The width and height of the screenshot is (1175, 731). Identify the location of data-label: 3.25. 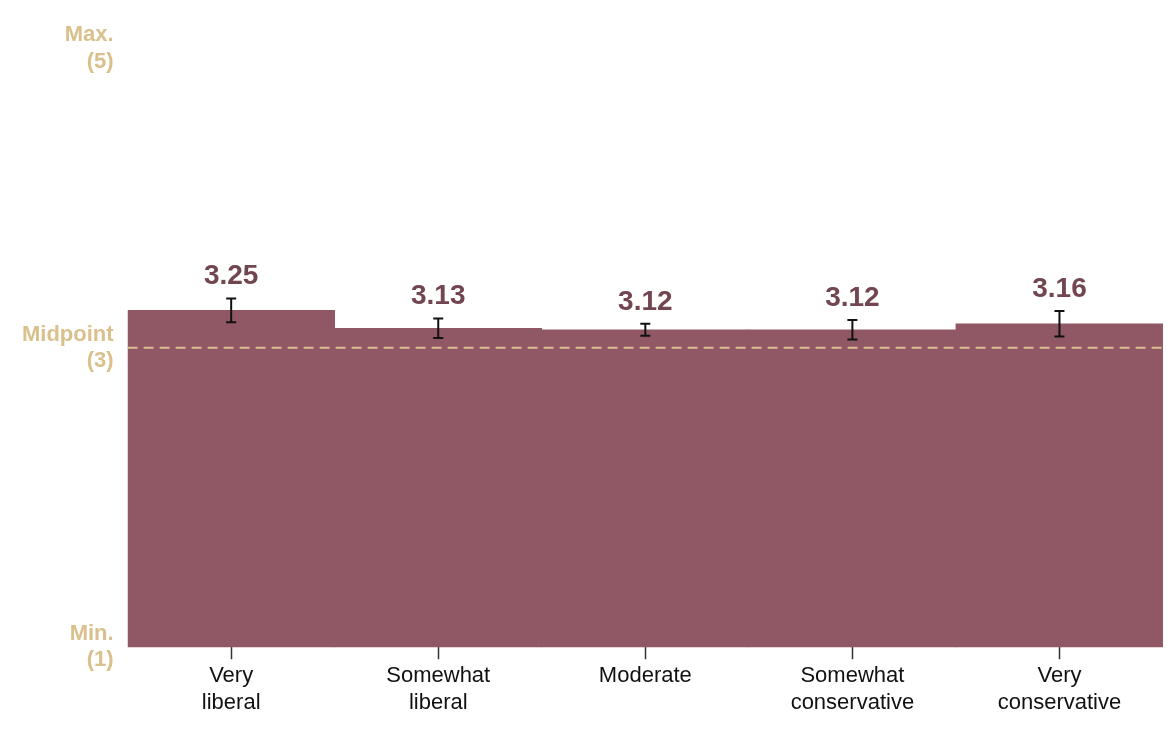
(231, 275).